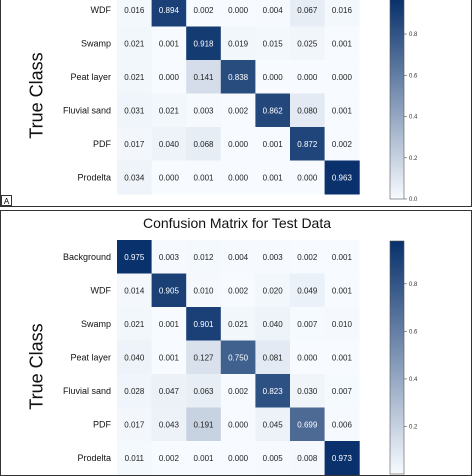 Image resolution: width=474 pixels, height=476 pixels. What do you see at coordinates (87, 391) in the screenshot?
I see `row-label: Fluvial sand` at bounding box center [87, 391].